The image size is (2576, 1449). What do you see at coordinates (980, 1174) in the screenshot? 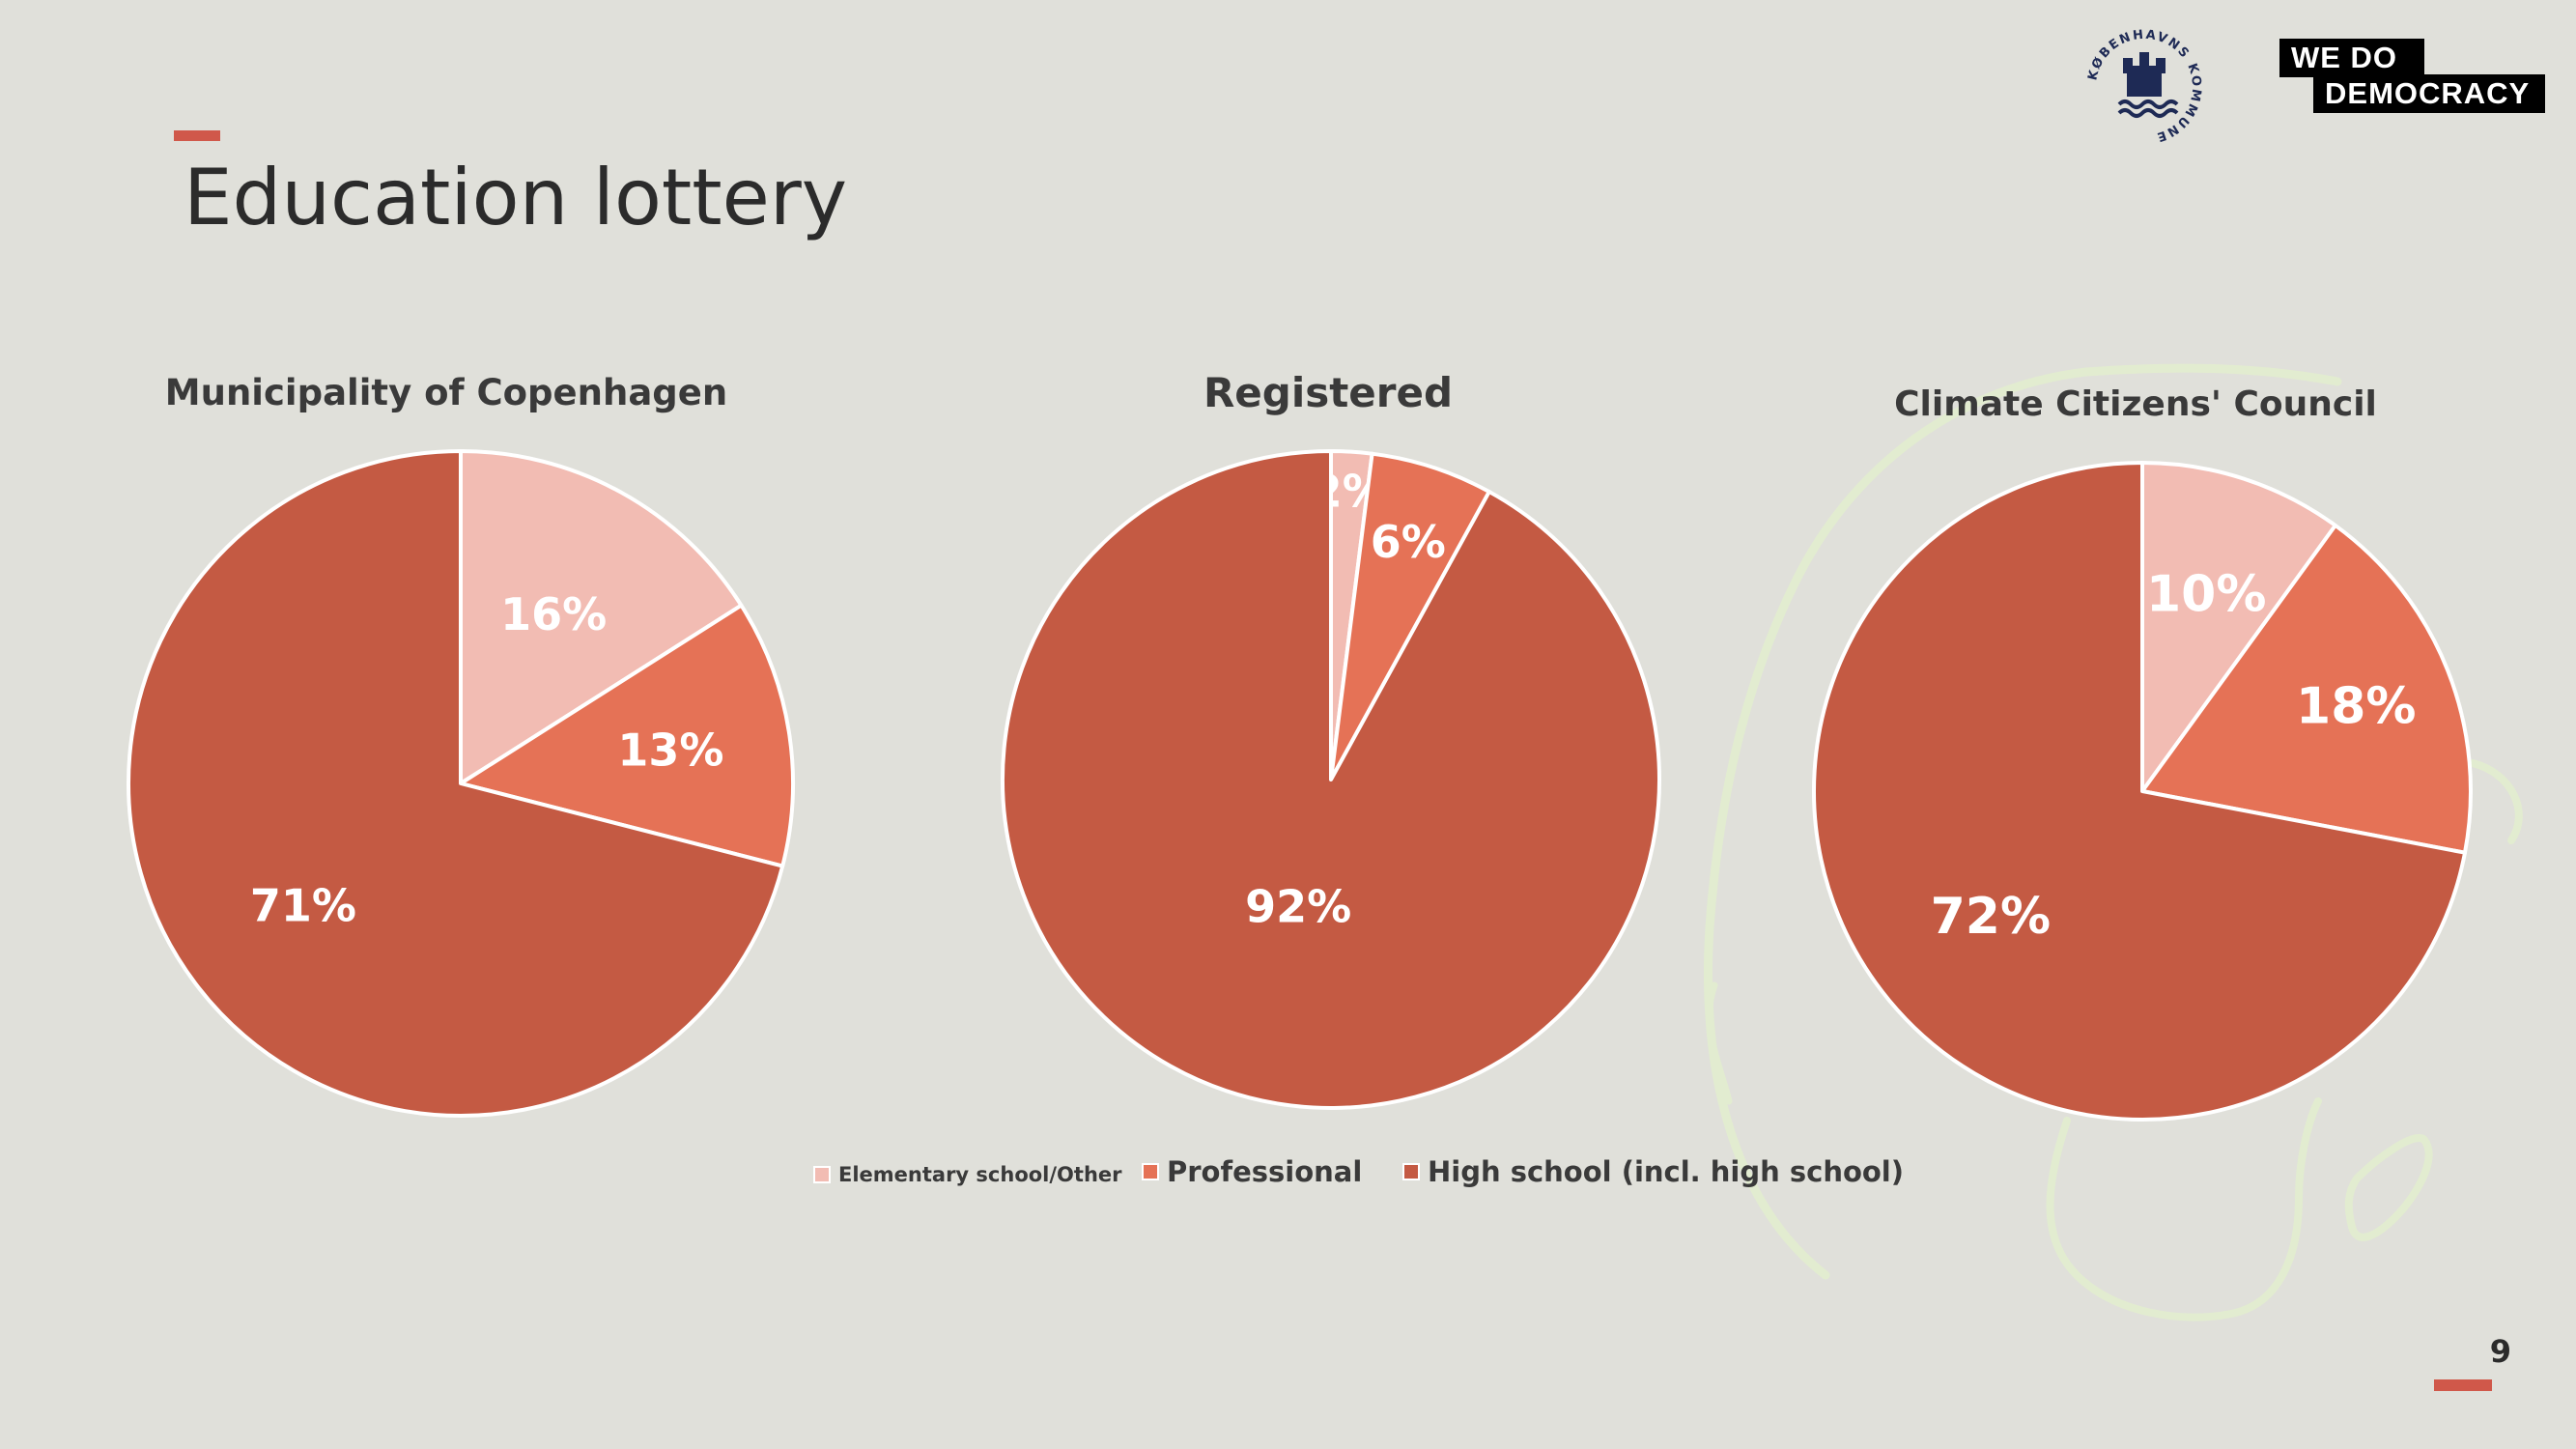
I see `legend-label-elementary: Elementary school/Other` at bounding box center [980, 1174].